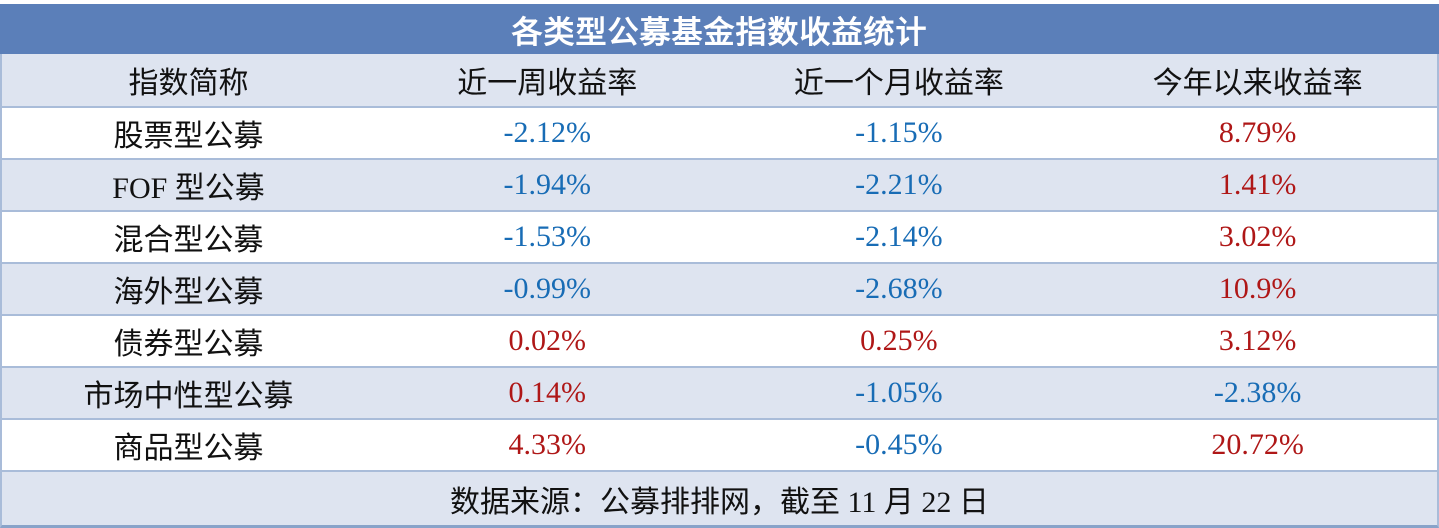  Describe the element at coordinates (188, 136) in the screenshot. I see `row-label: 股票型公募` at that location.